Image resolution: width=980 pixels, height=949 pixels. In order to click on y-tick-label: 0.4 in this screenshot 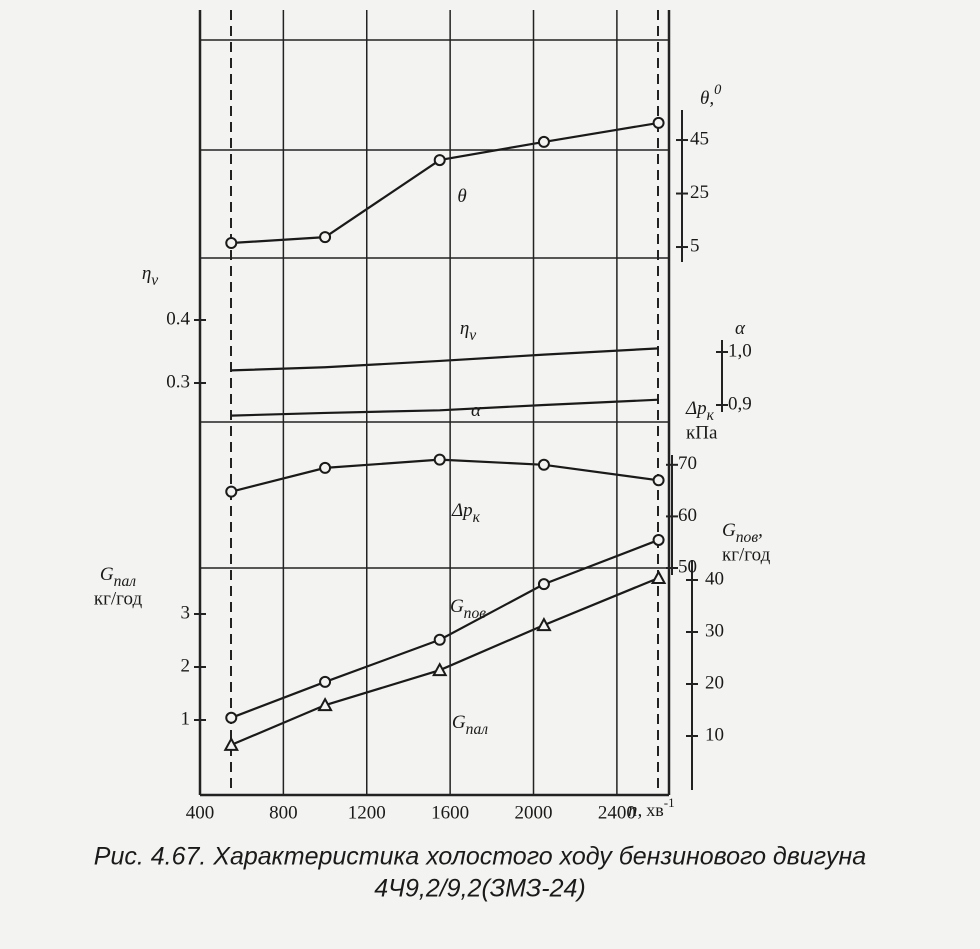, I will do `click(178, 318)`.